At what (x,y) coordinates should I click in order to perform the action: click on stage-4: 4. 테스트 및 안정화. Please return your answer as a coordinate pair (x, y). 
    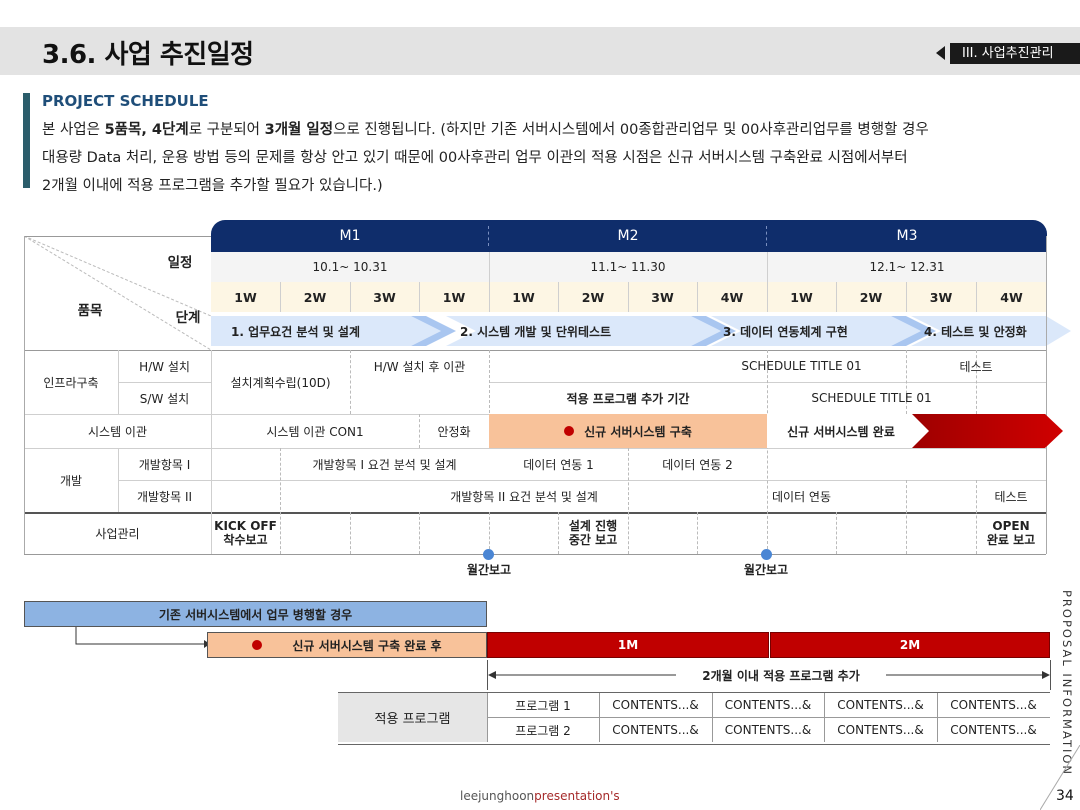
    Looking at the image, I should click on (975, 331).